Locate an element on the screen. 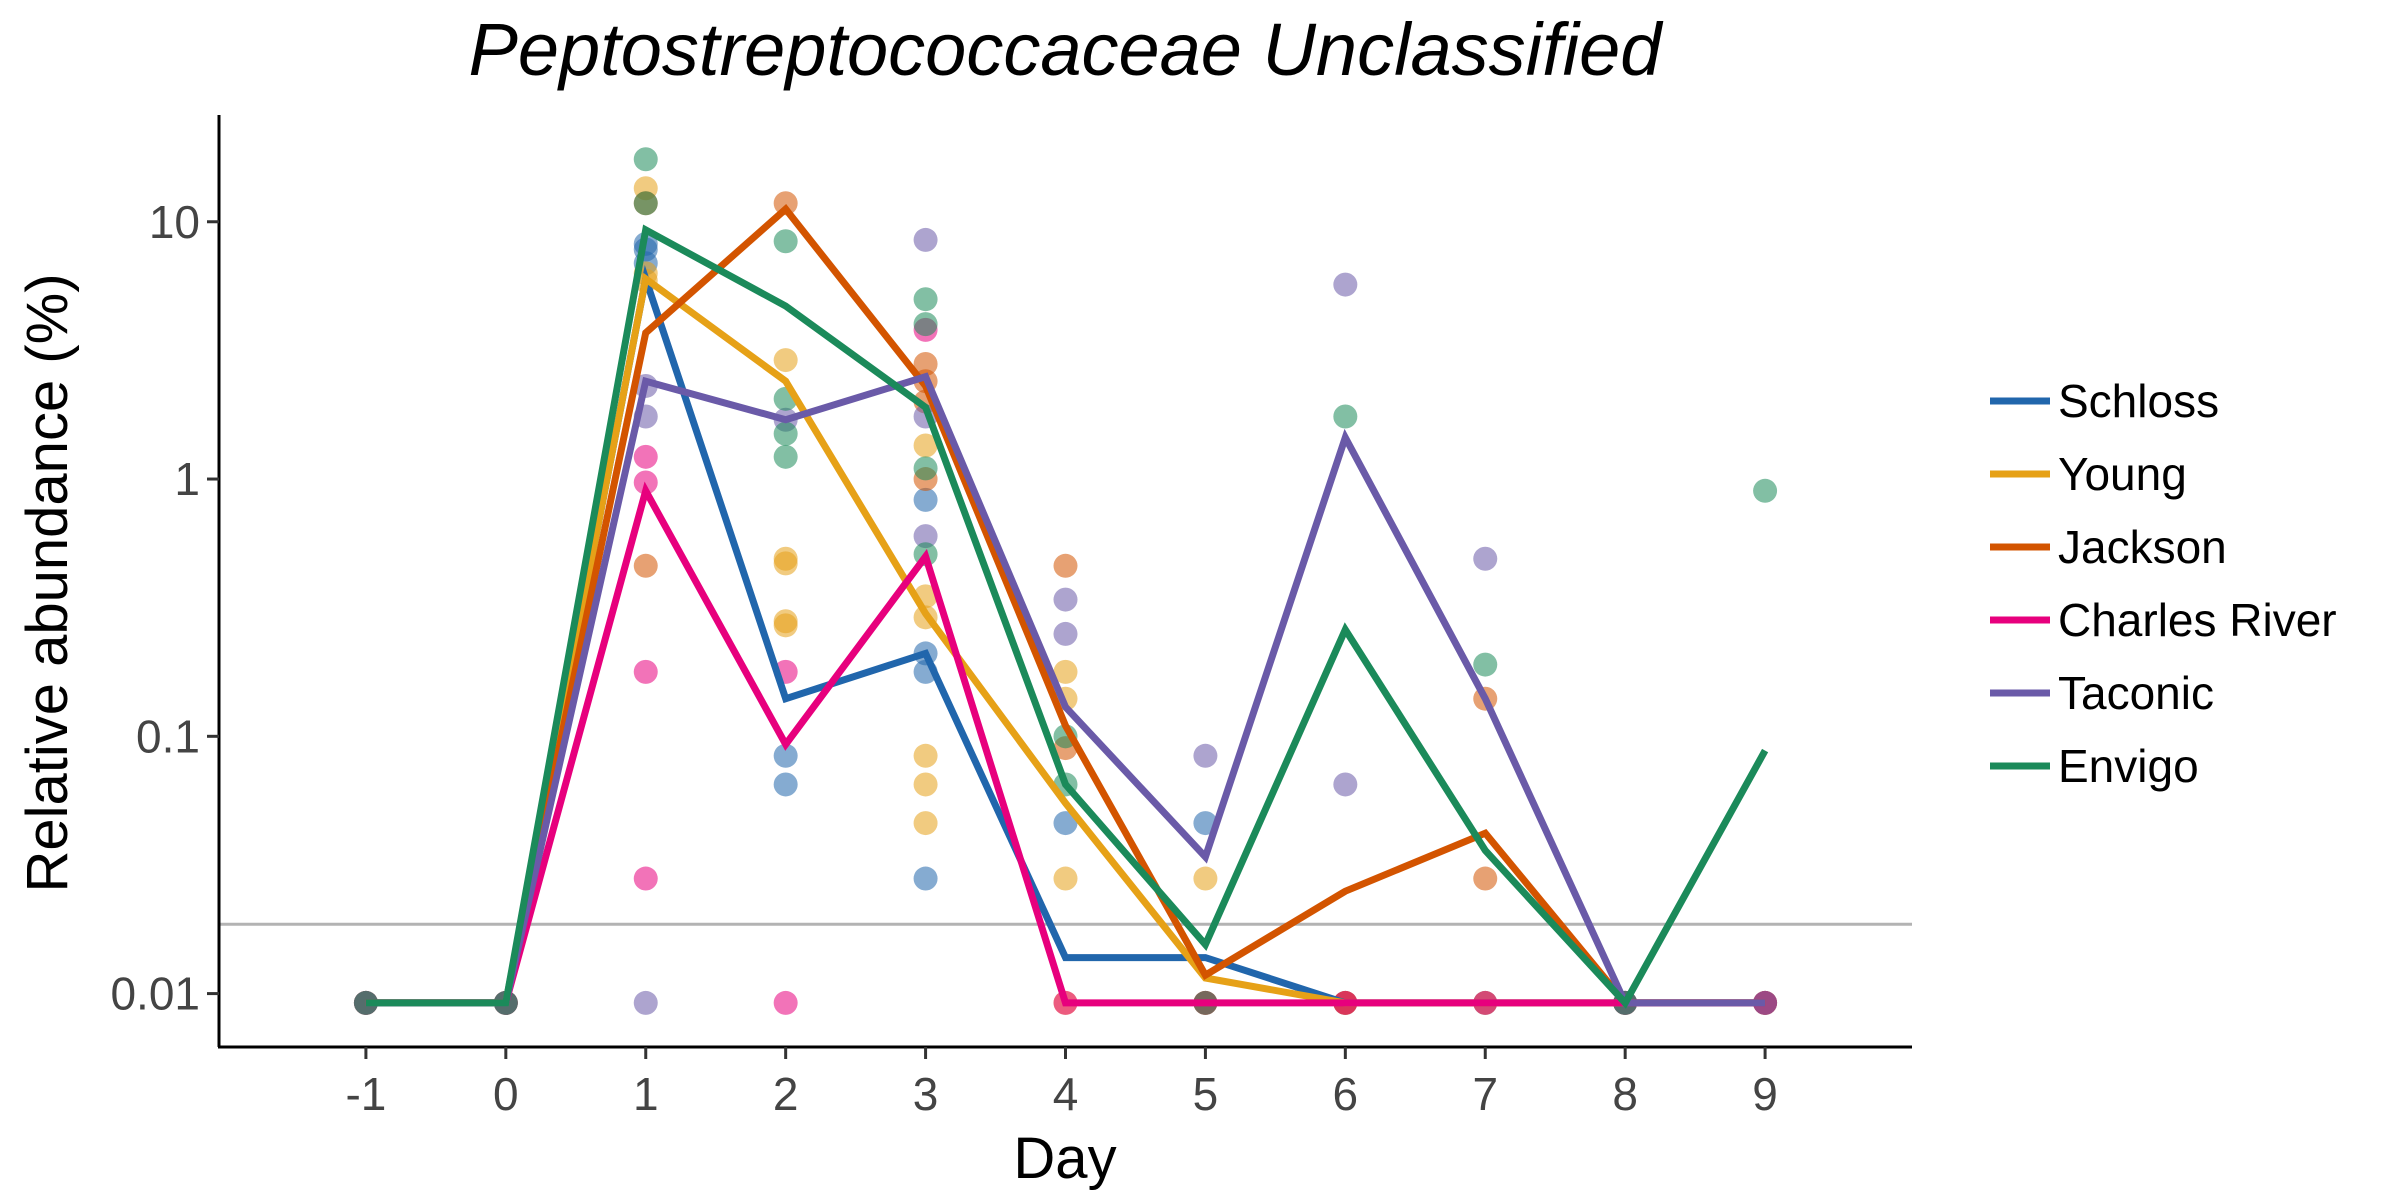  chart-title: Peptostreptococcaceae Unclassified is located at coordinates (1067, 49).